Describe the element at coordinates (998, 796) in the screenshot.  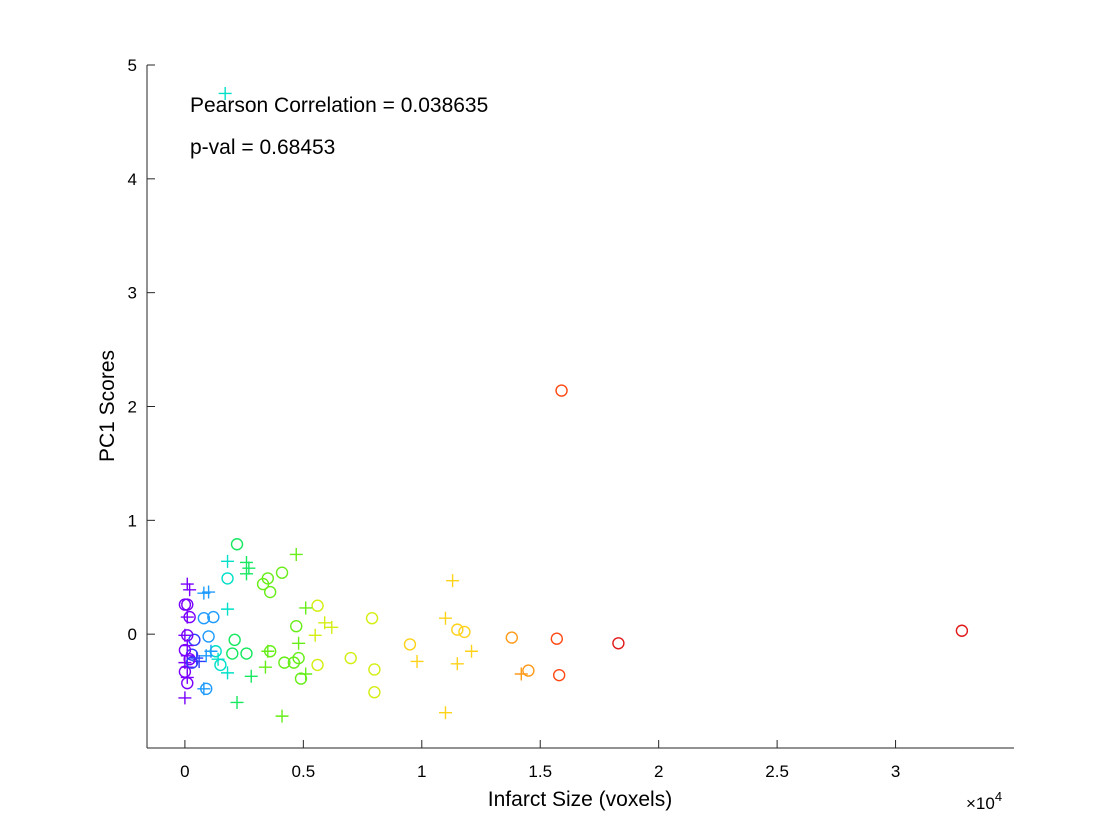
I see `x-axis-exponent-power: 4` at that location.